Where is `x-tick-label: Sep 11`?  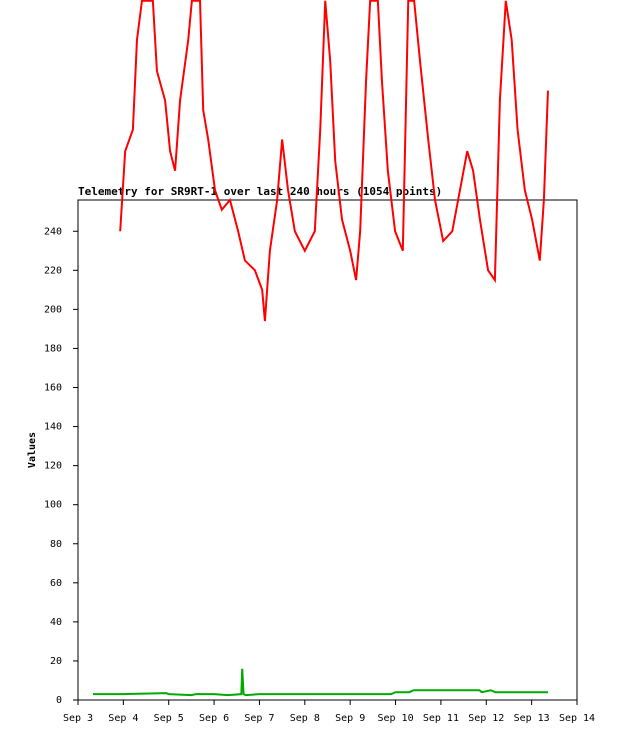
x-tick-label: Sep 11 is located at coordinates (441, 718).